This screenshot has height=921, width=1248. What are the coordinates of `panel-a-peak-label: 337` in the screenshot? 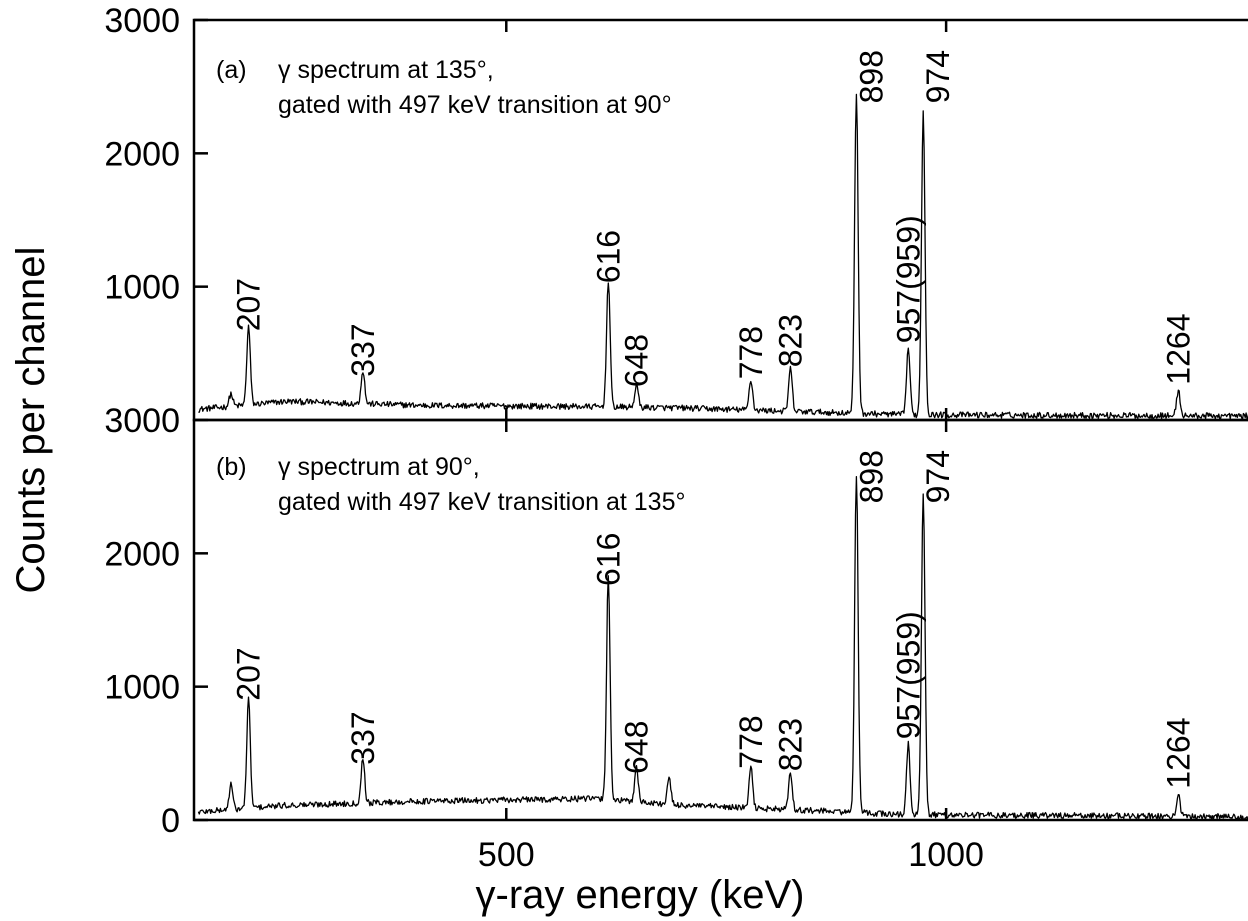 It's located at (363, 349).